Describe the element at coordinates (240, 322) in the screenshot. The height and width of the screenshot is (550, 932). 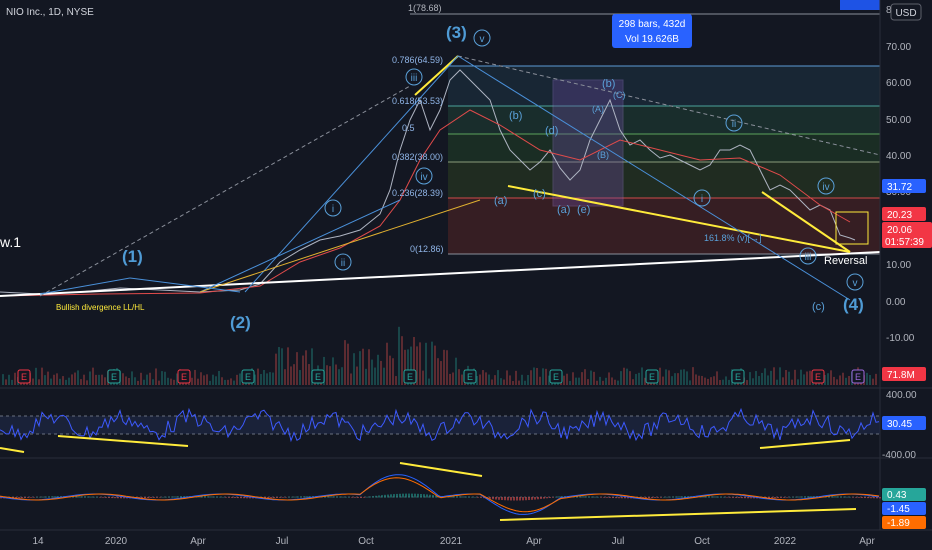
I see `wave-2-label: (2)` at that location.